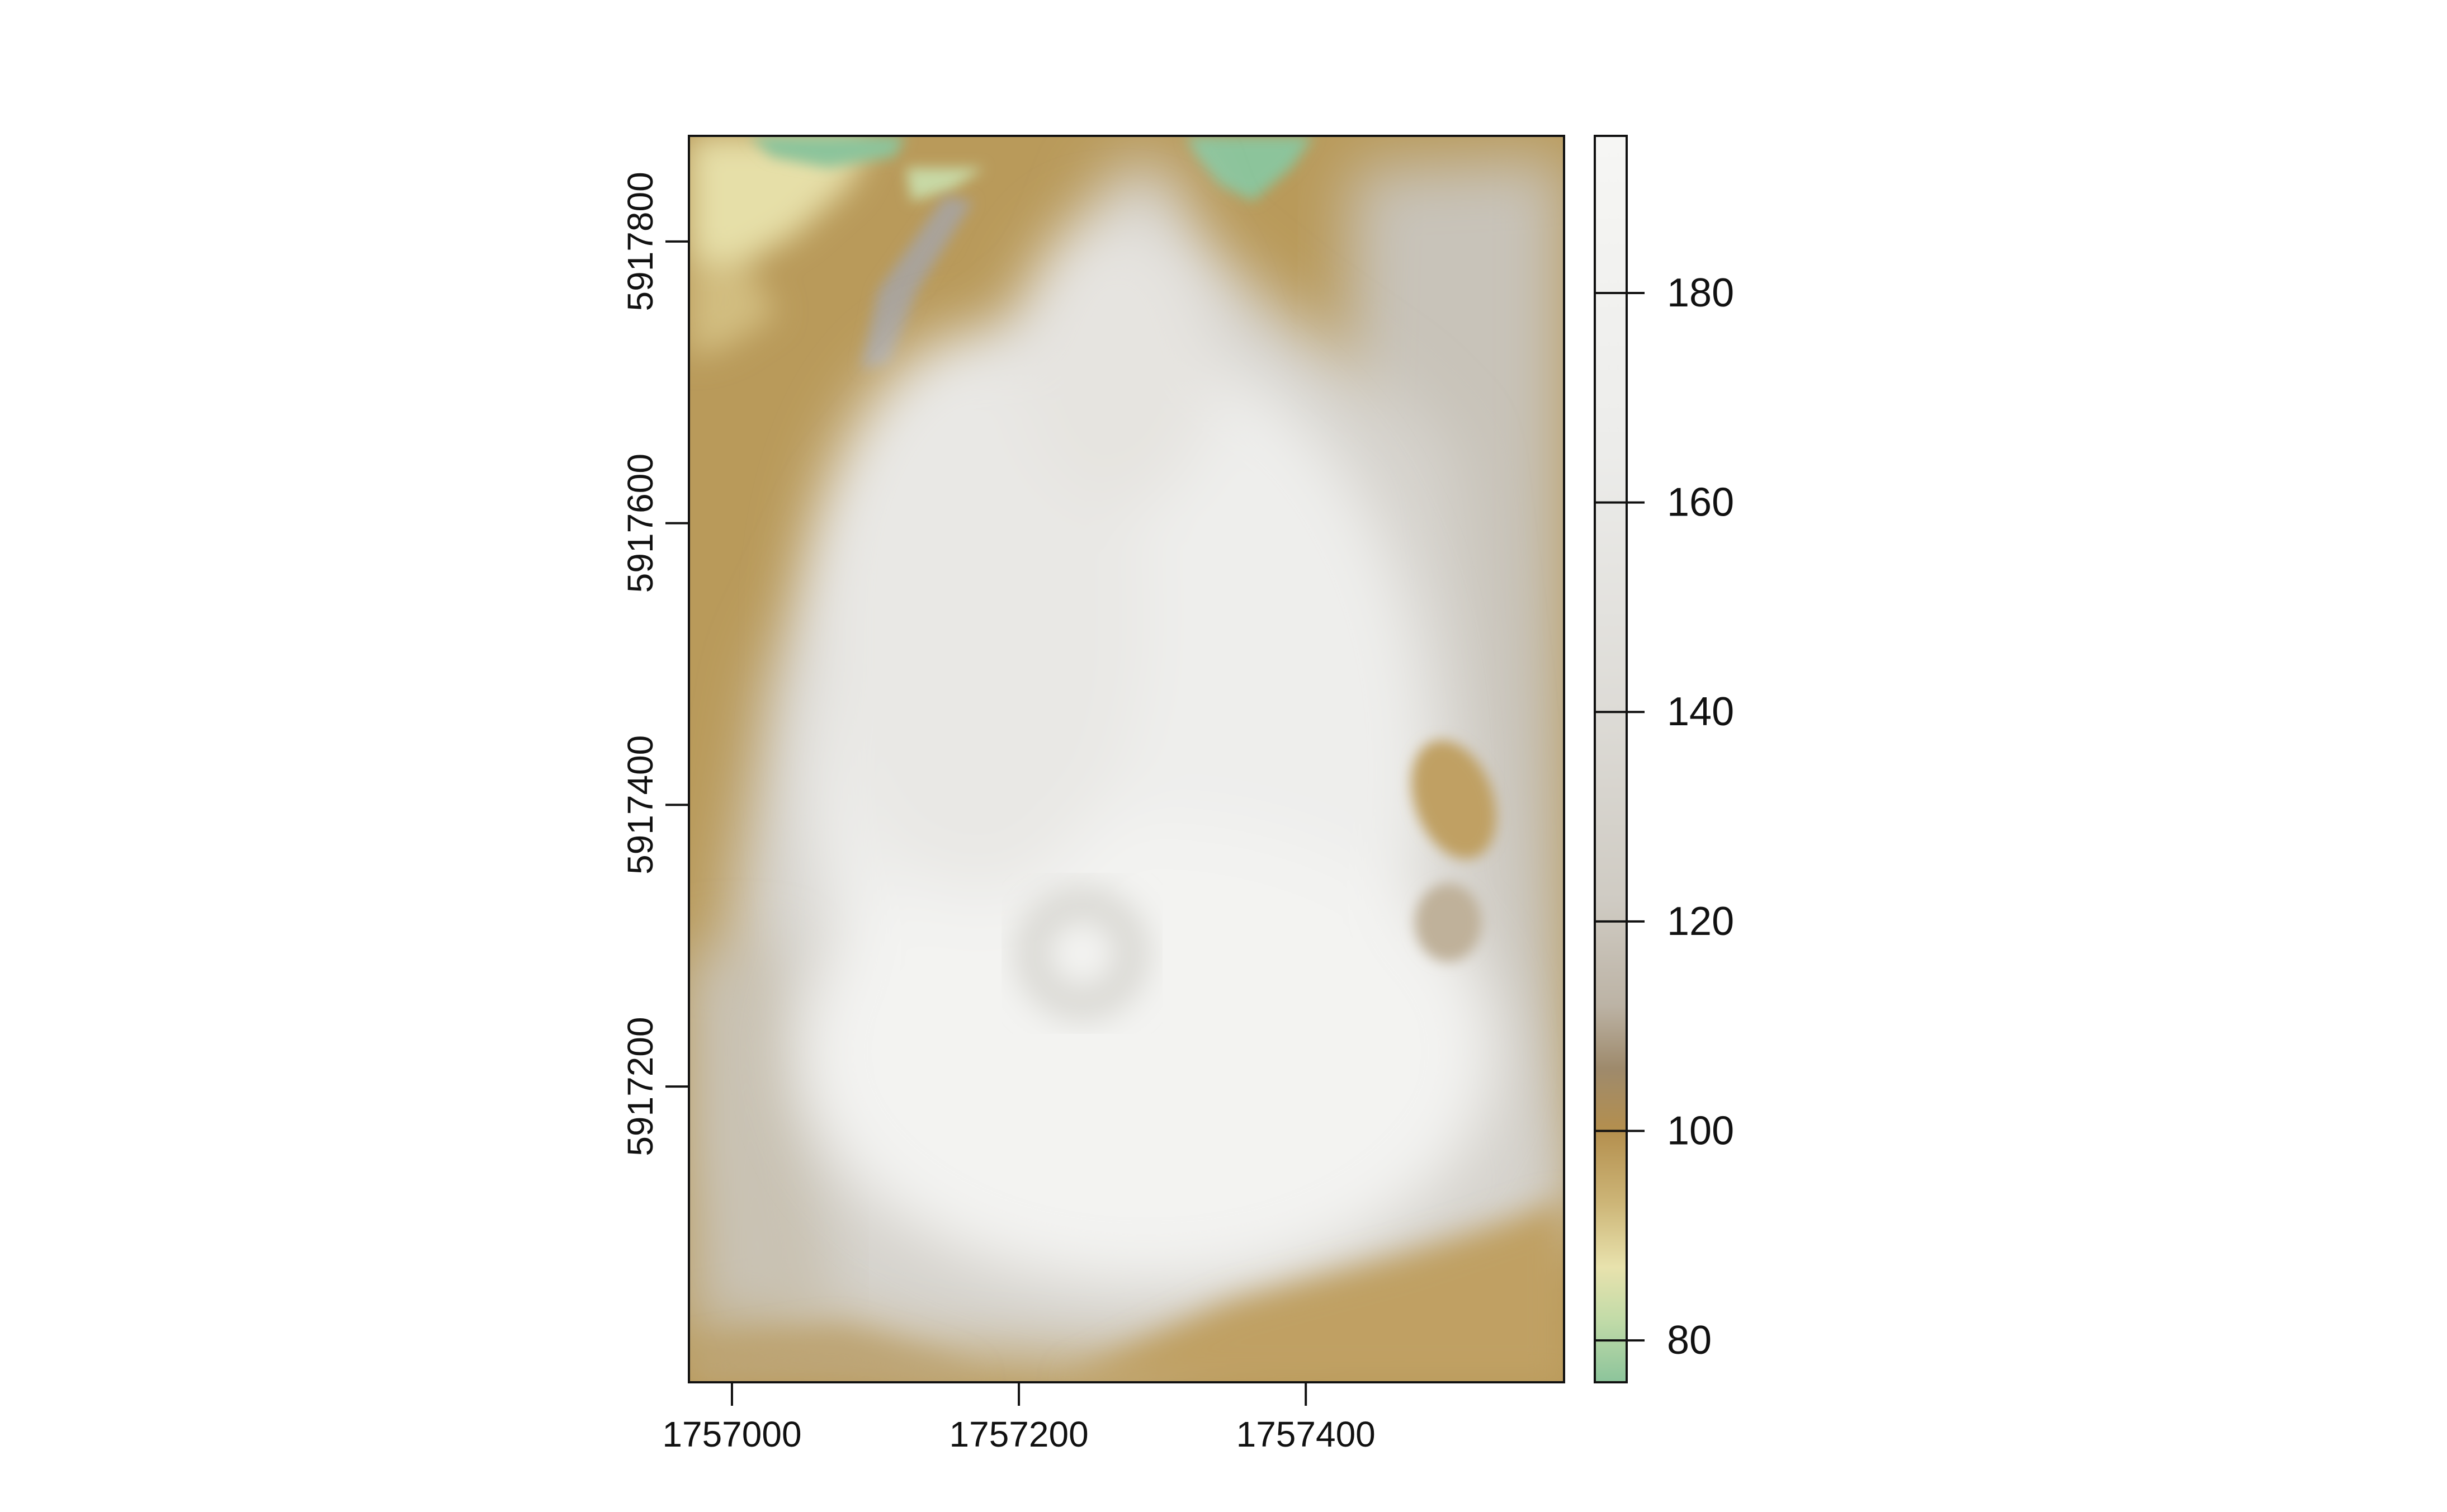  Describe the element at coordinates (640, 523) in the screenshot. I see `y-tick-label: 5917600` at that location.